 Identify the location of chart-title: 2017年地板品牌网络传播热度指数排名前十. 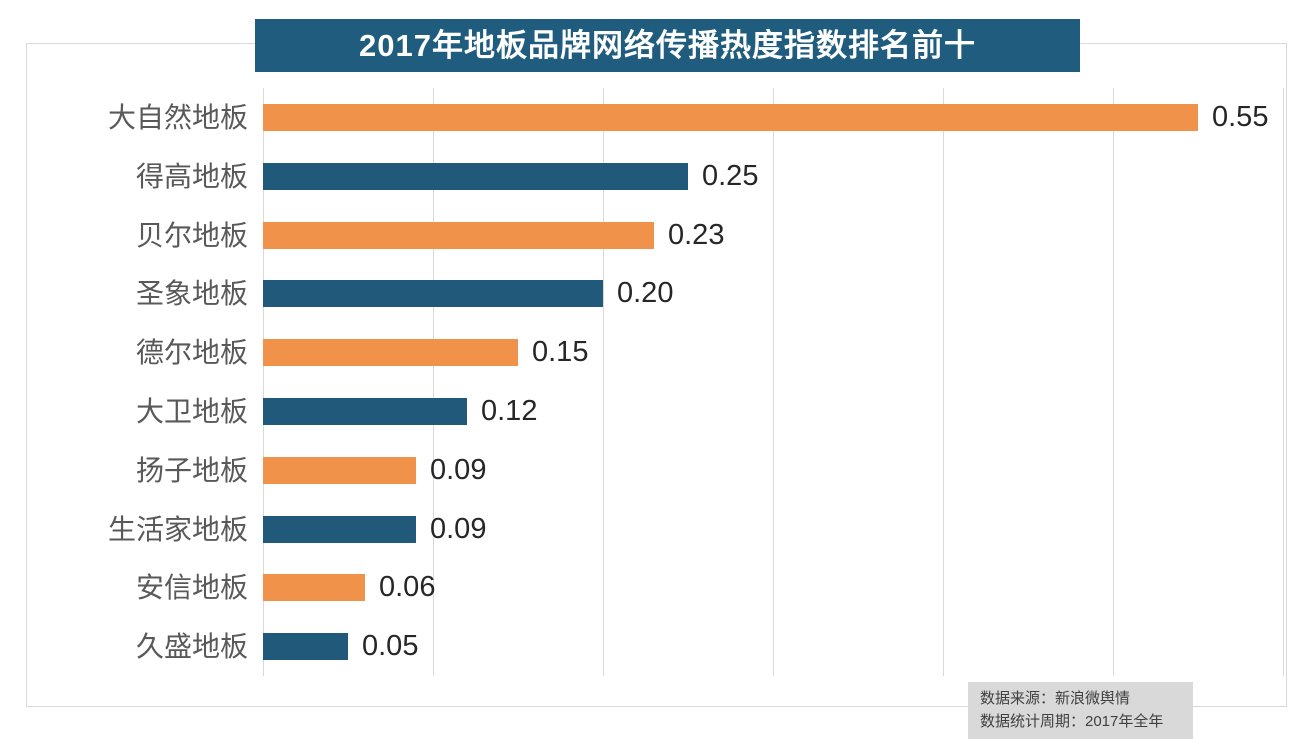
(667, 45).